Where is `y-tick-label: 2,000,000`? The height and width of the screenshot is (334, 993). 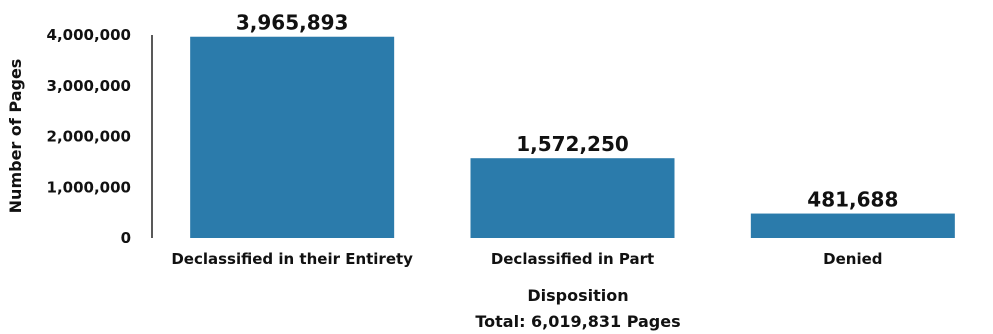
y-tick-label: 2,000,000 is located at coordinates (89, 137).